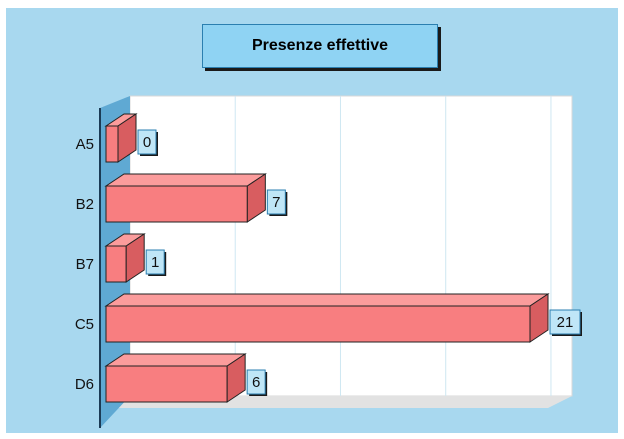  I want to click on bar-side-B7, so click(135, 258).